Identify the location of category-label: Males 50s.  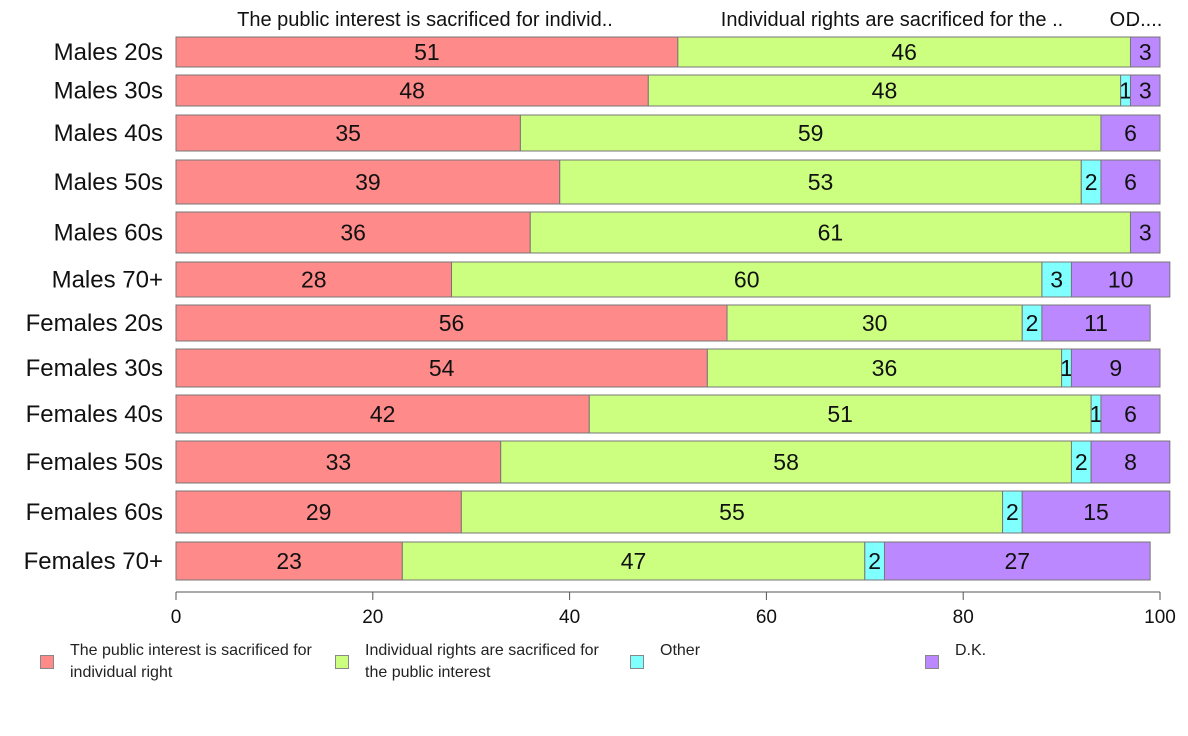
(108, 182).